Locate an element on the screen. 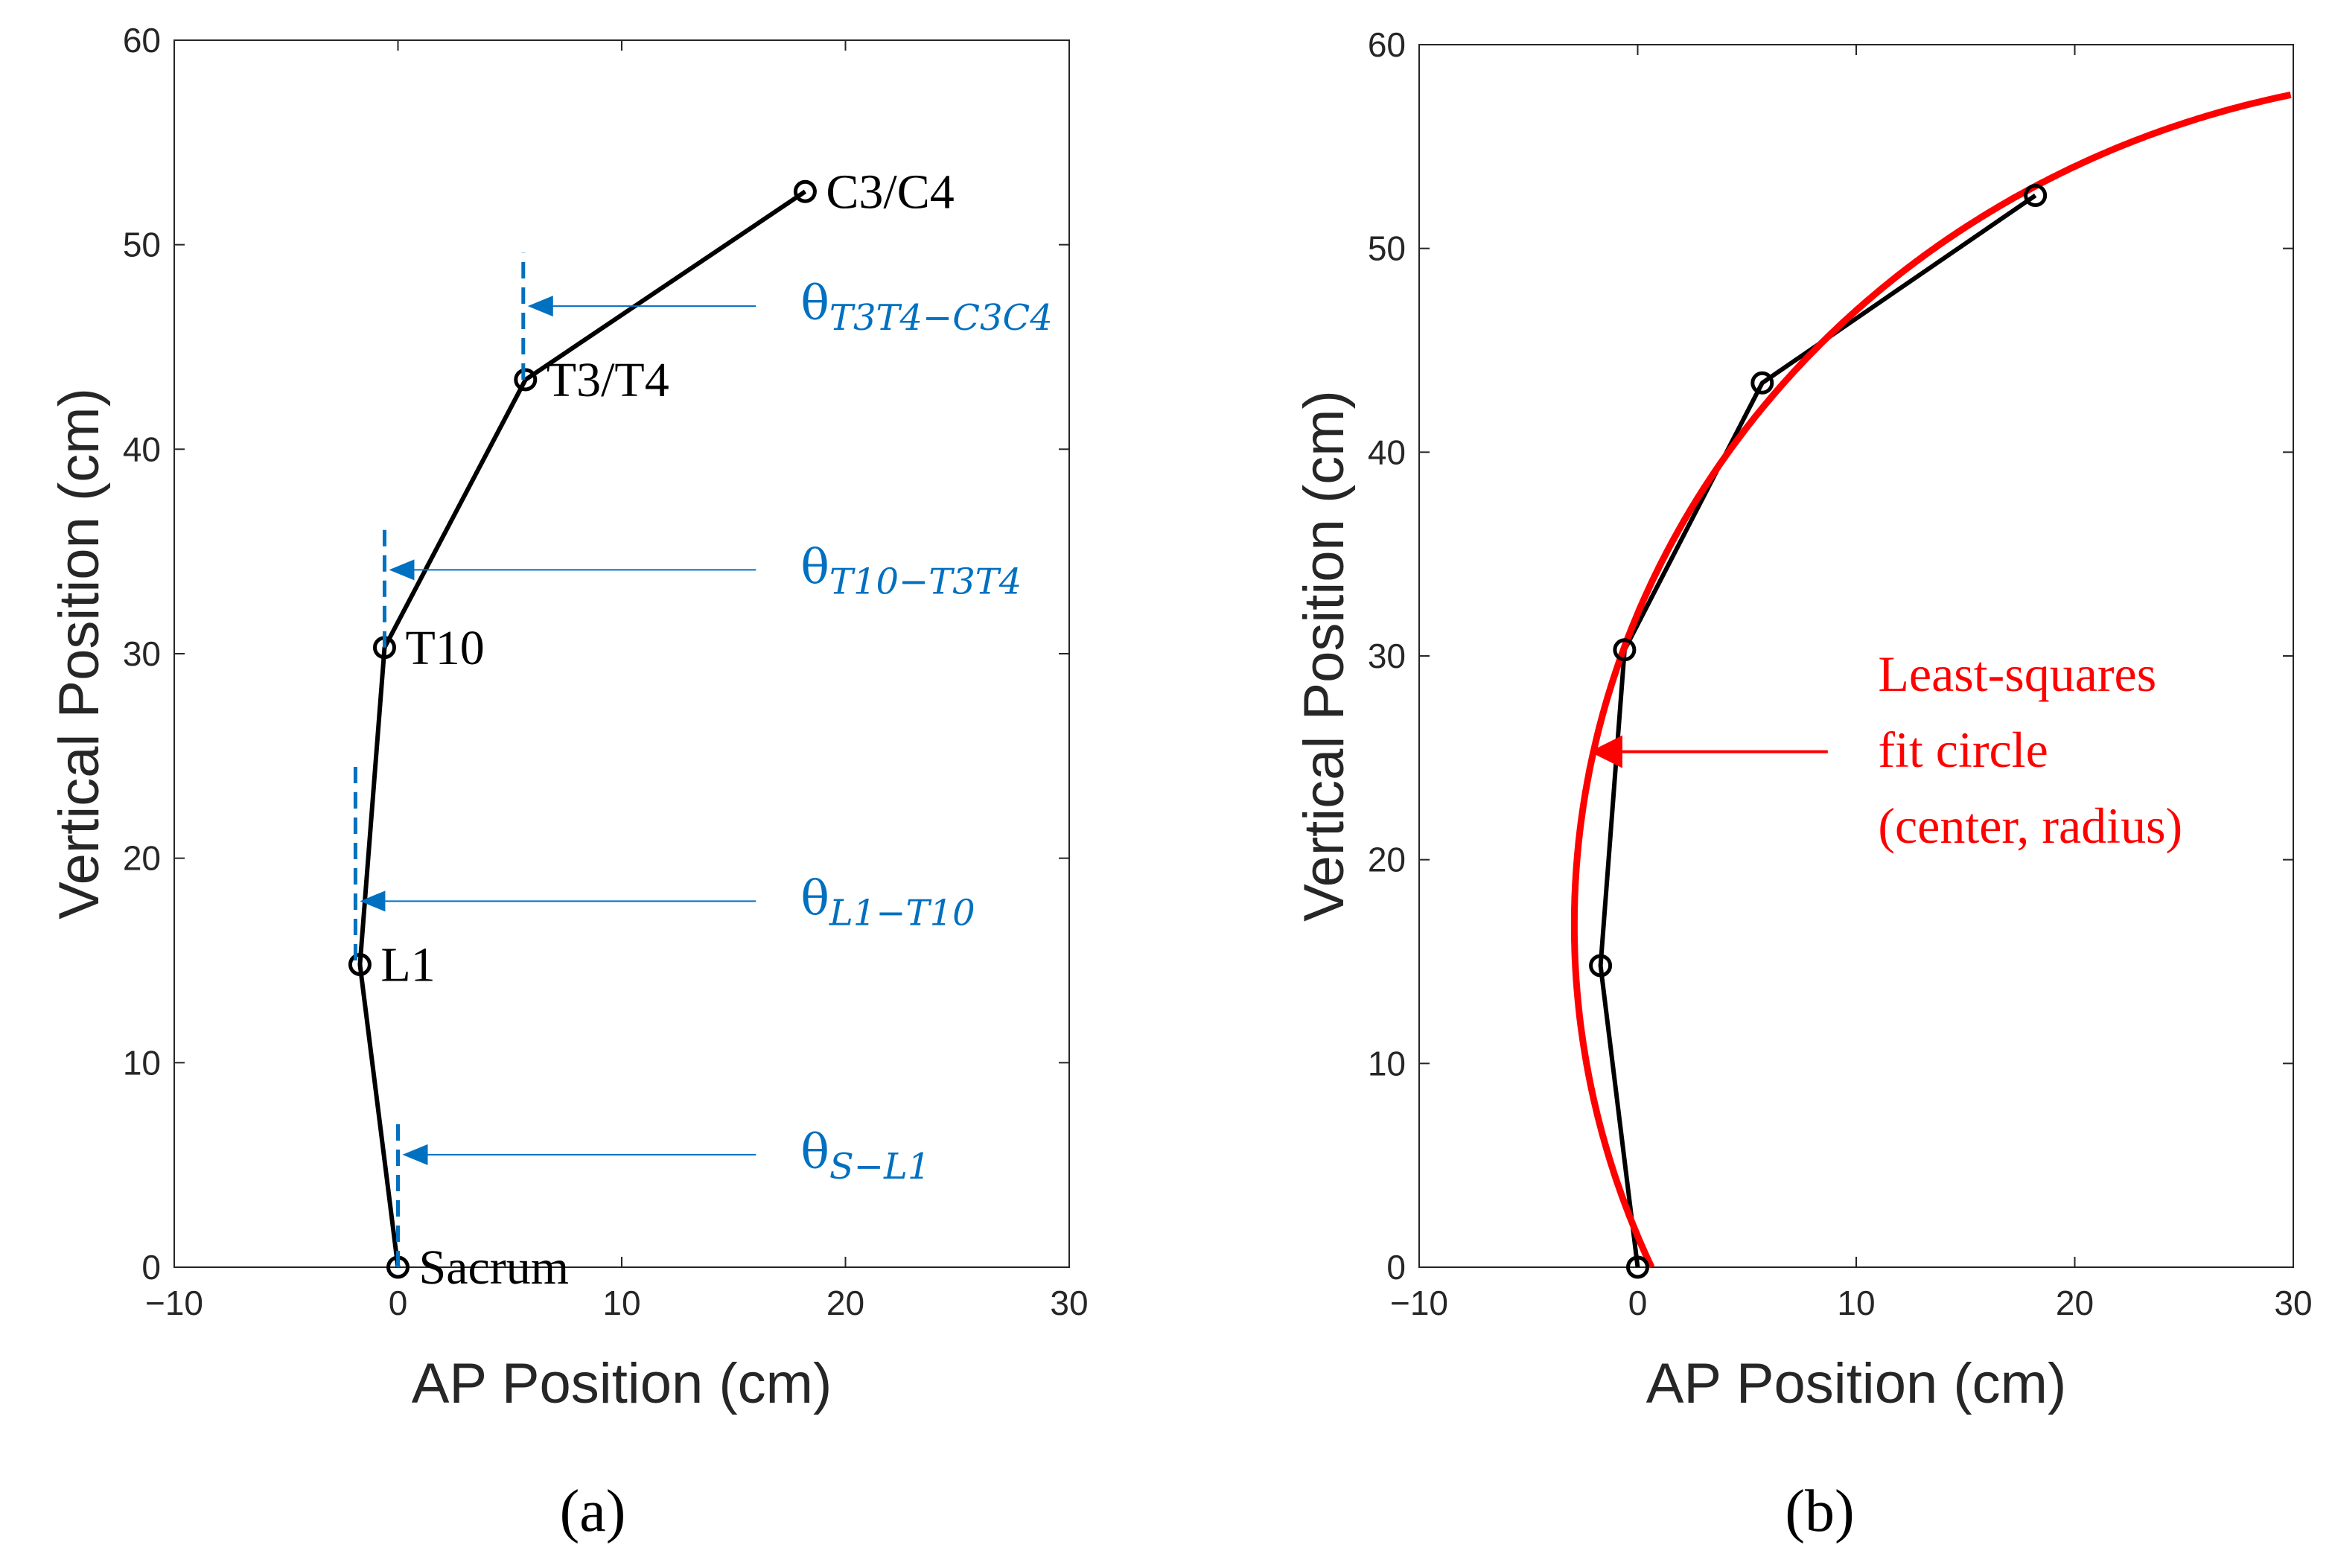 The height and width of the screenshot is (1568, 2332). angle-label: θT10−T3T4 is located at coordinates (911, 571).